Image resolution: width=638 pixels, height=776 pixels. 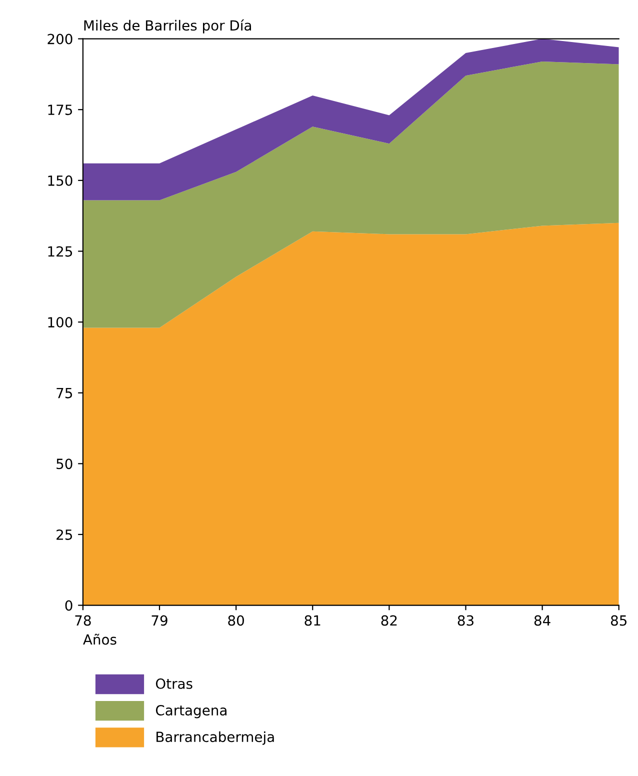 What do you see at coordinates (60, 322) in the screenshot?
I see `y-tick-label: 100` at bounding box center [60, 322].